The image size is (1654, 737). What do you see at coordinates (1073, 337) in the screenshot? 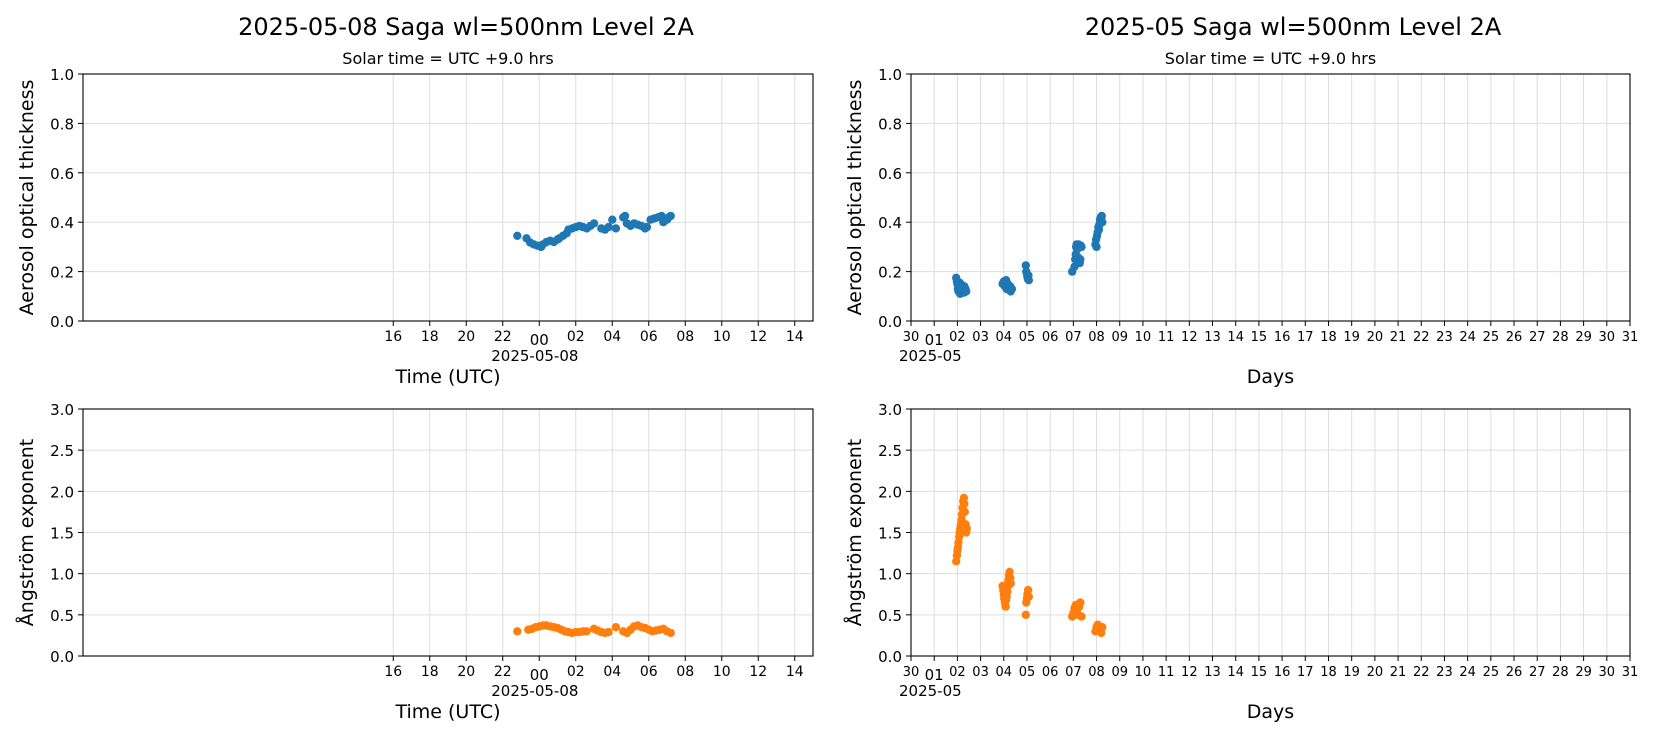
I see `x-tick-label: 07` at bounding box center [1073, 337].